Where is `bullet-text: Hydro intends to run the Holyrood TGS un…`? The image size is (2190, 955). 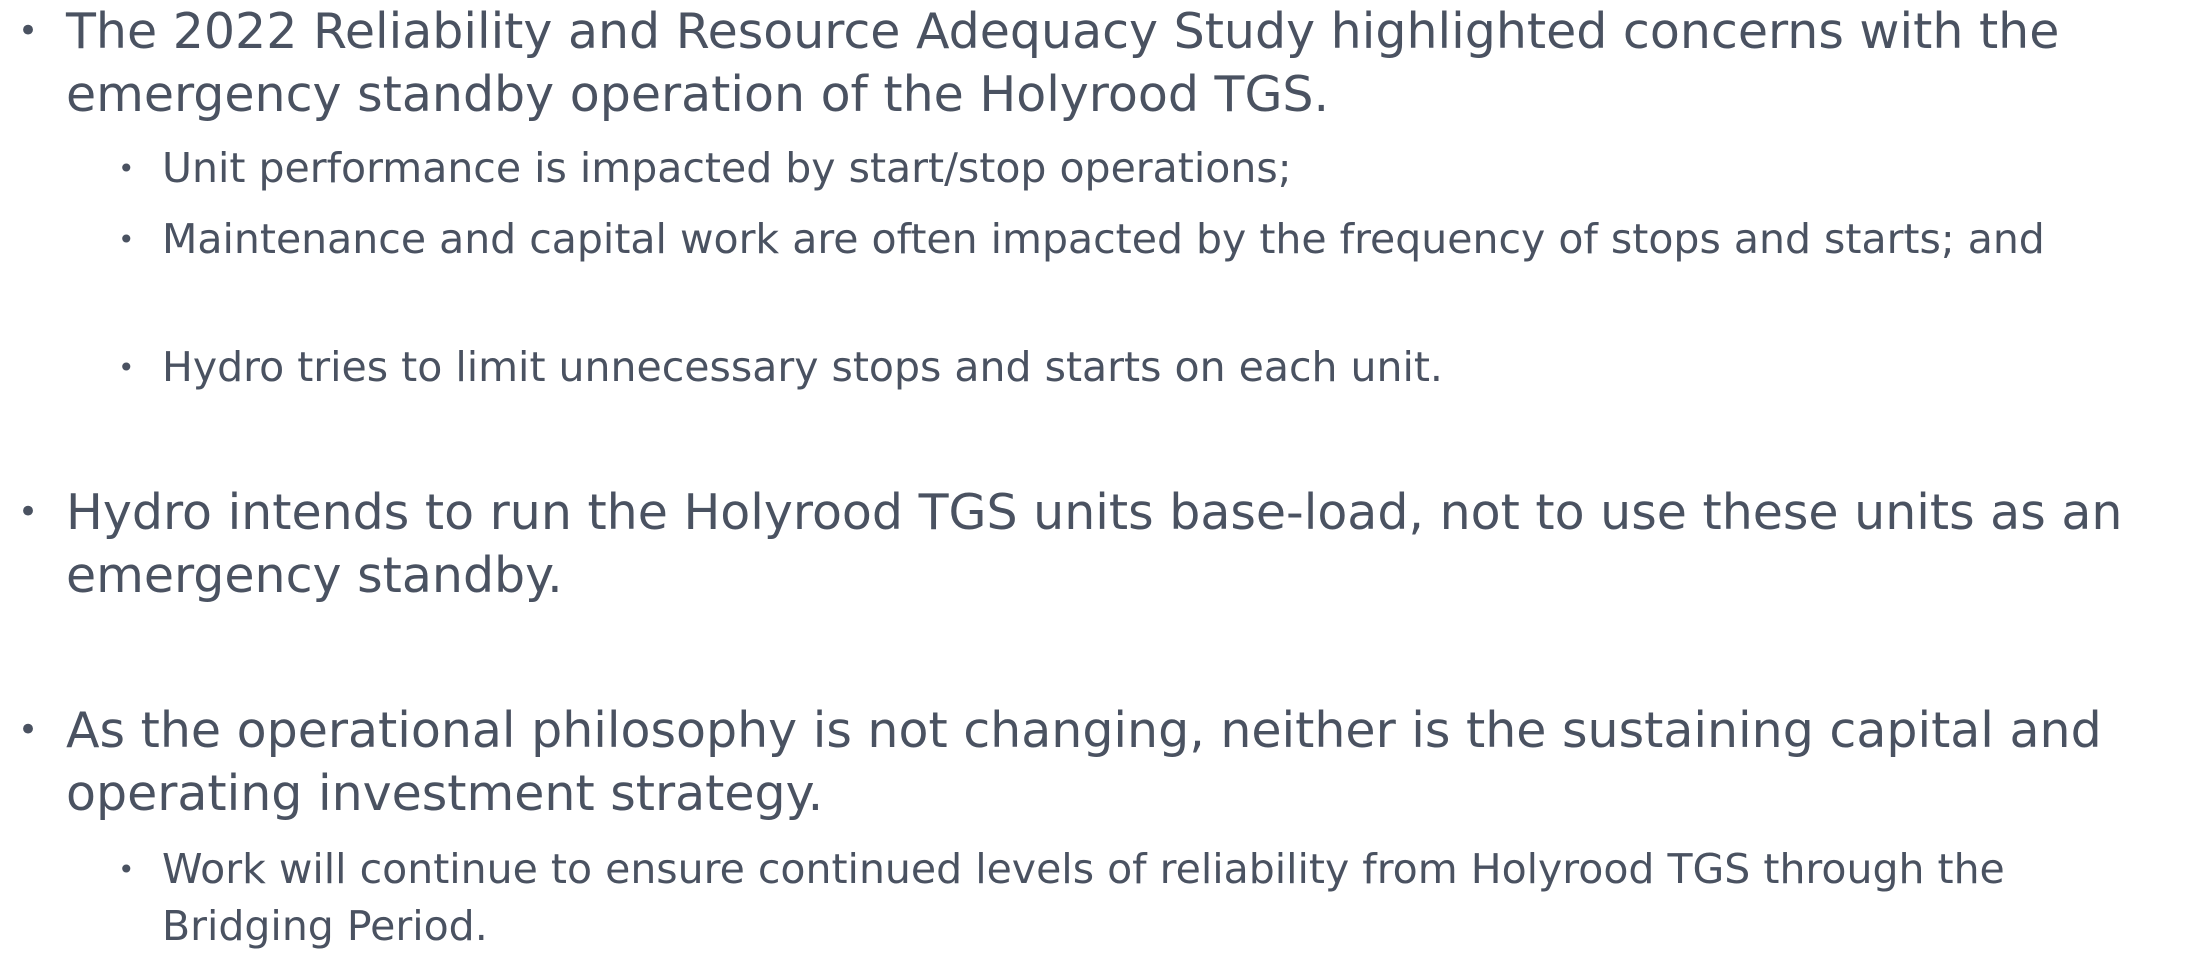
bullet-text: Hydro intends to run the Holyrood TGS un… is located at coordinates (1094, 544).